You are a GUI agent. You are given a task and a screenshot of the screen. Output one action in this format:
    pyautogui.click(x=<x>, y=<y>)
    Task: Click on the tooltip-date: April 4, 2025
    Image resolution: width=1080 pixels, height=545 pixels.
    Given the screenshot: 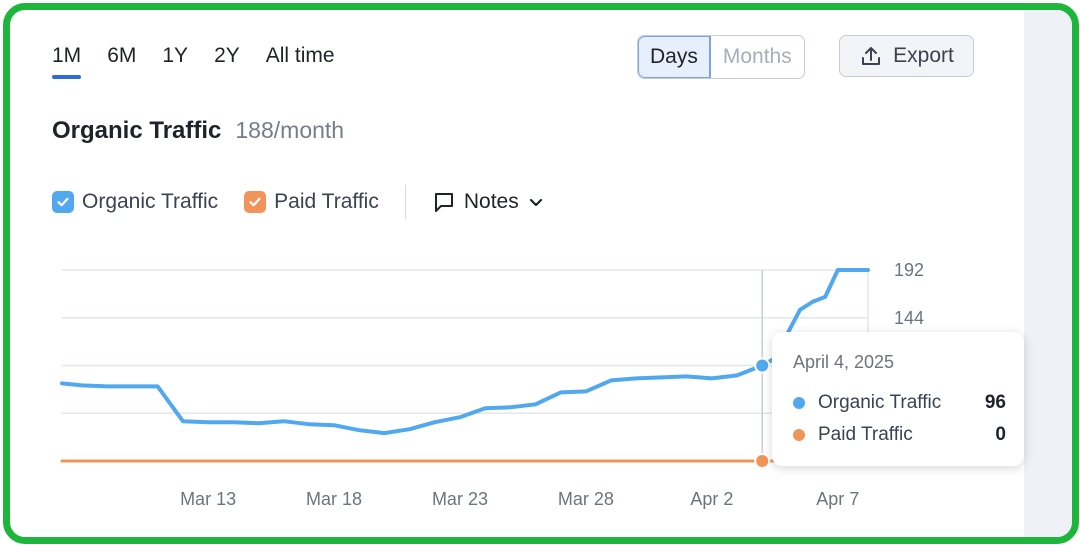 What is the action you would take?
    pyautogui.click(x=844, y=362)
    